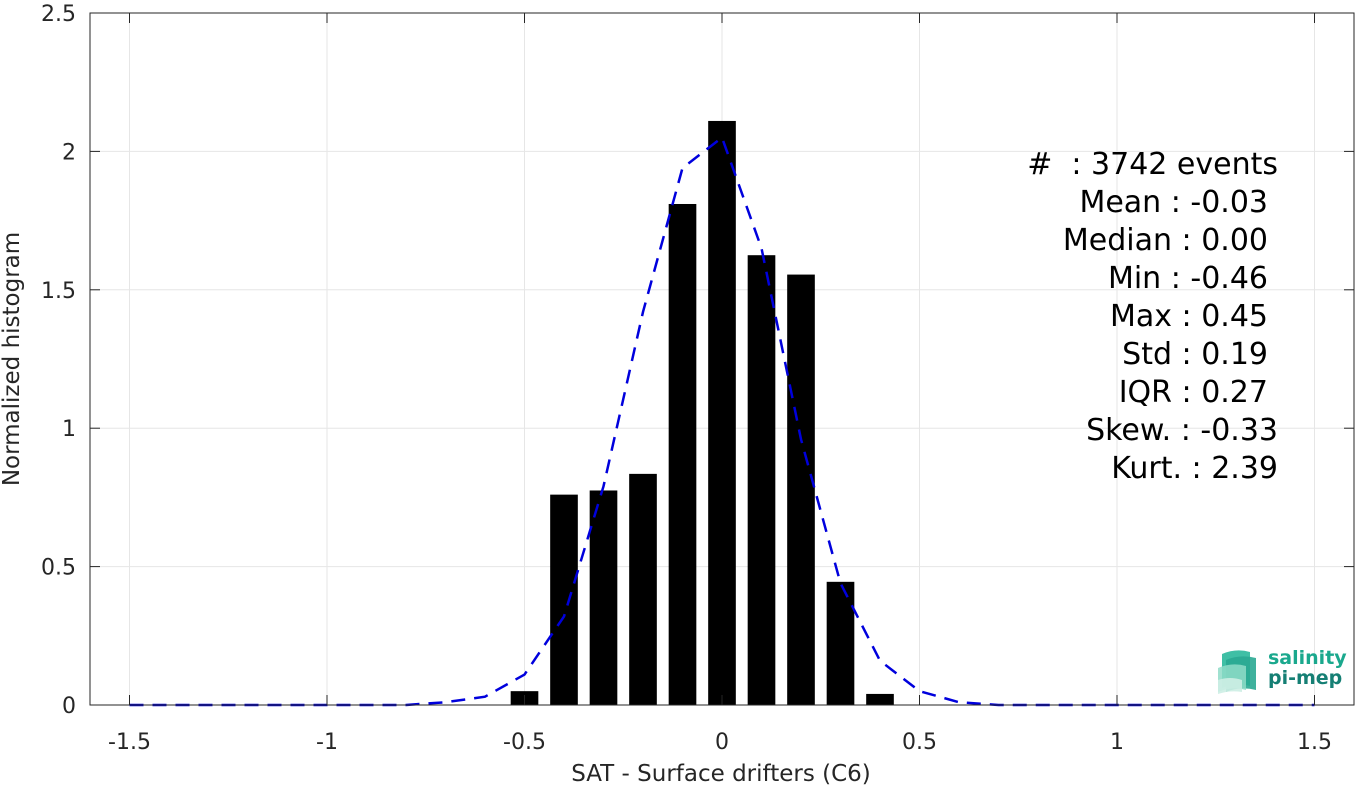  Describe the element at coordinates (722, 742) in the screenshot. I see `x-tick-label: 0` at that location.